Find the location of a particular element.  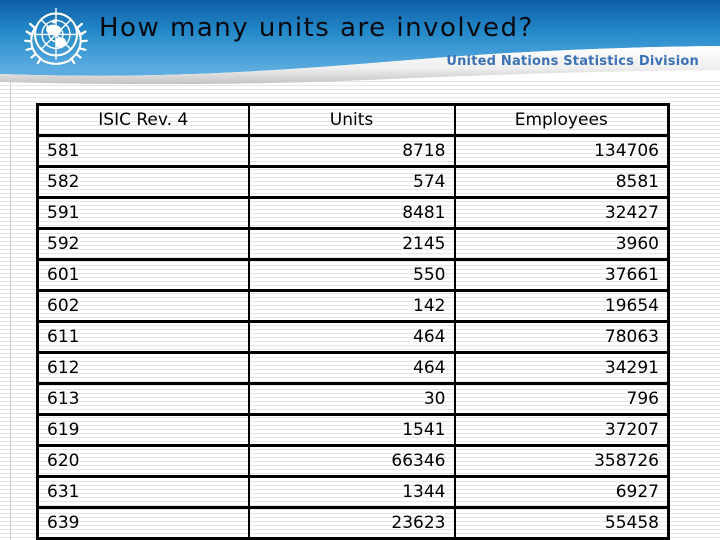

units-cell: 1344 is located at coordinates (351, 492).